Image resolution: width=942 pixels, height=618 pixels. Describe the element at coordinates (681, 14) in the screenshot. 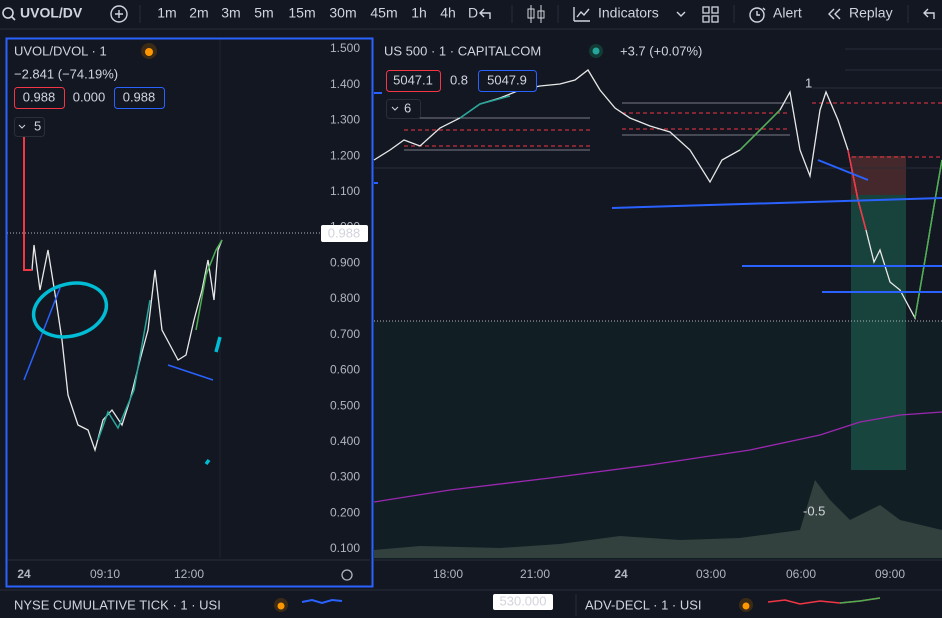

I see `indicators-menu` at that location.